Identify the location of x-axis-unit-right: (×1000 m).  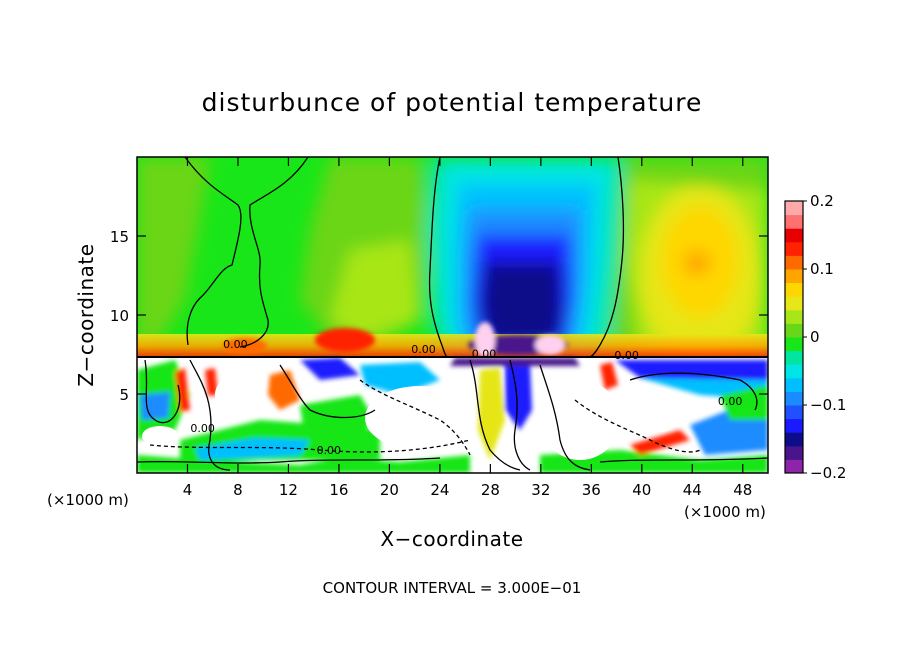
(725, 512).